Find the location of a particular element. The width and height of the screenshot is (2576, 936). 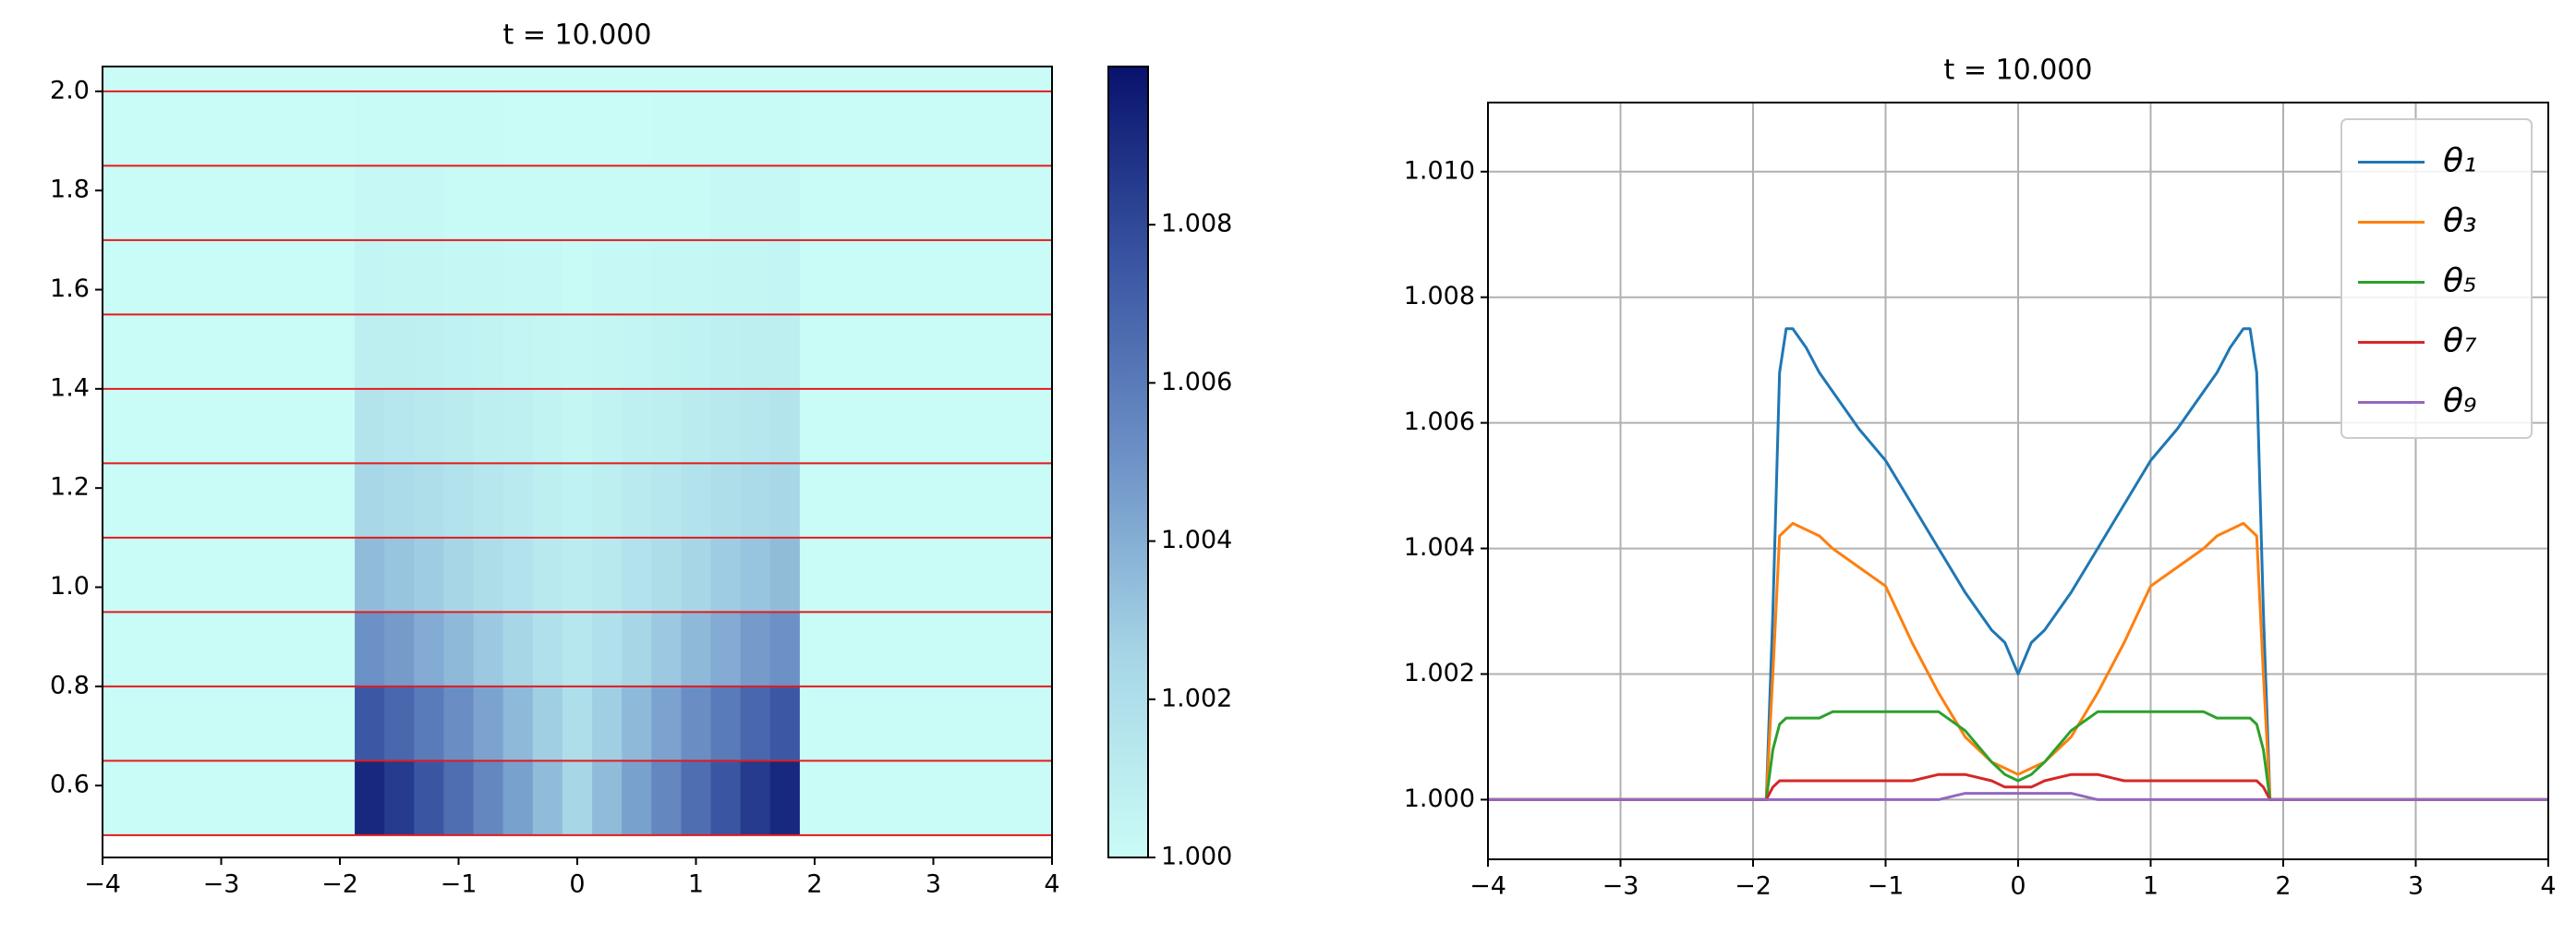

y-tick-label: 1.006 is located at coordinates (1439, 421).